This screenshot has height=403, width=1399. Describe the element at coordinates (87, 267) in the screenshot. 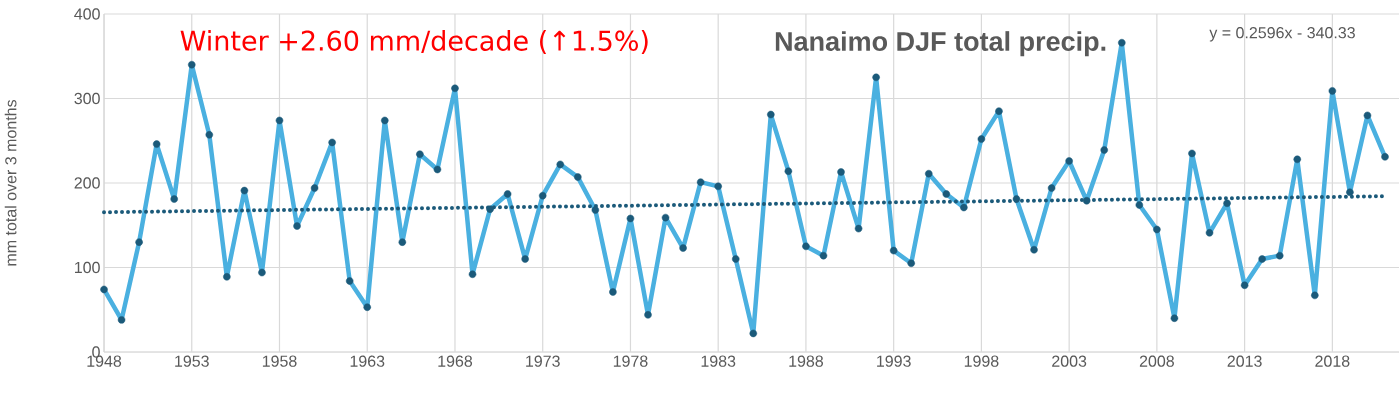

I see `y-tick-label: 100` at that location.